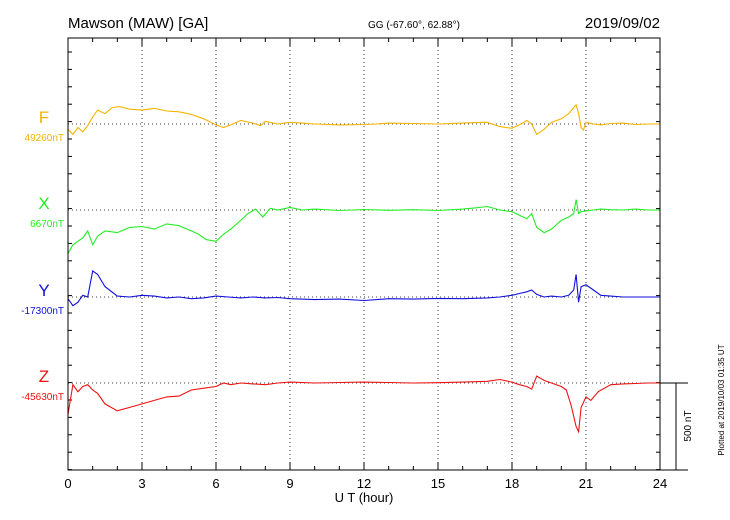  What do you see at coordinates (44, 117) in the screenshot?
I see `series-name-f: F` at bounding box center [44, 117].